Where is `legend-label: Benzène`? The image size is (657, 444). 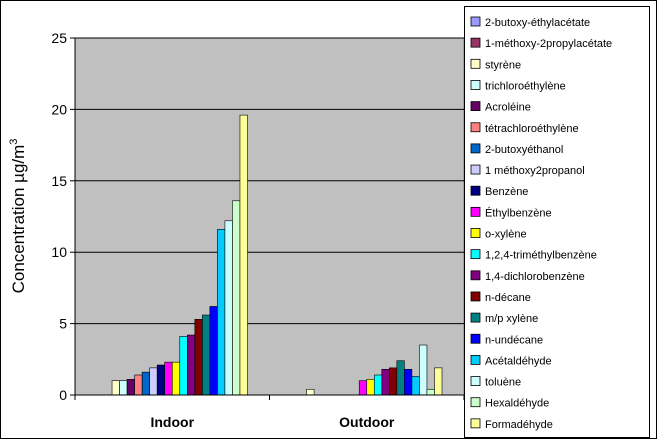 legend-label: Benzène is located at coordinates (506, 192).